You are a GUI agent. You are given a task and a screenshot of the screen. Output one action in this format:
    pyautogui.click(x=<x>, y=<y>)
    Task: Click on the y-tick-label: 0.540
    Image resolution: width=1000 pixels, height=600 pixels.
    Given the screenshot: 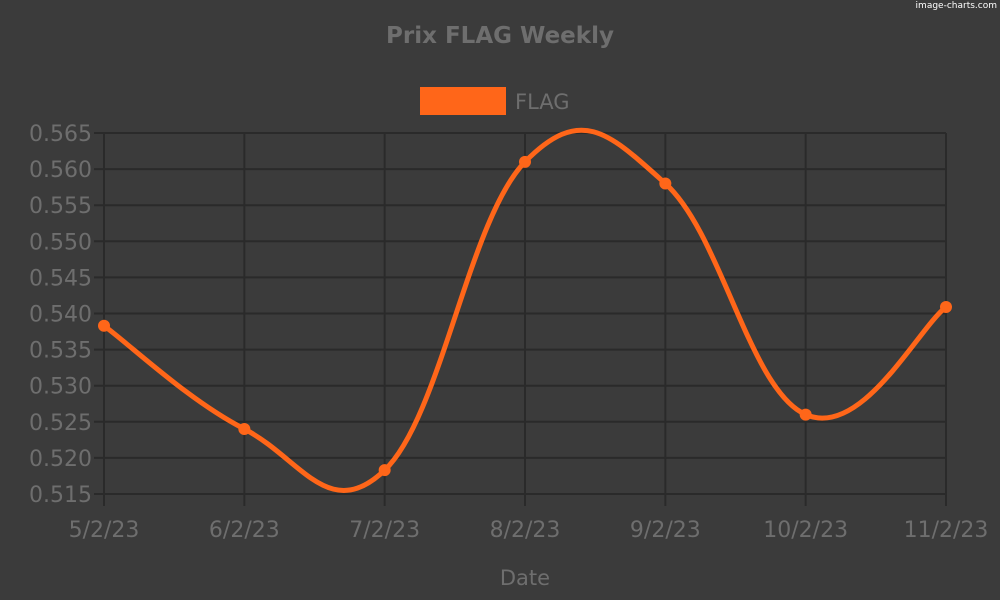 What is the action you would take?
    pyautogui.click(x=60, y=315)
    